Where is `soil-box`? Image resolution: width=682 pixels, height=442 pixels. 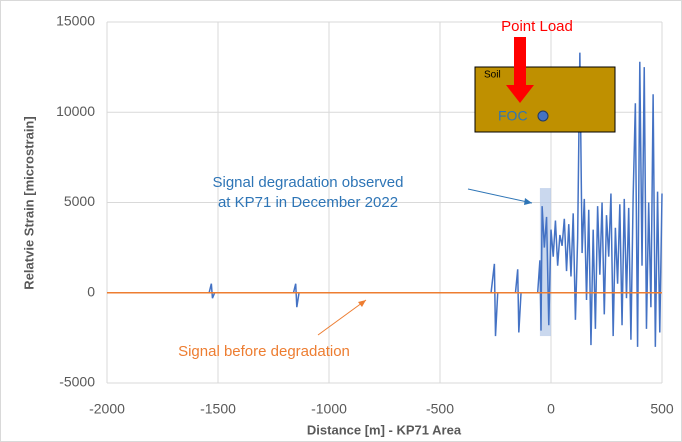
soil-box is located at coordinates (545, 99).